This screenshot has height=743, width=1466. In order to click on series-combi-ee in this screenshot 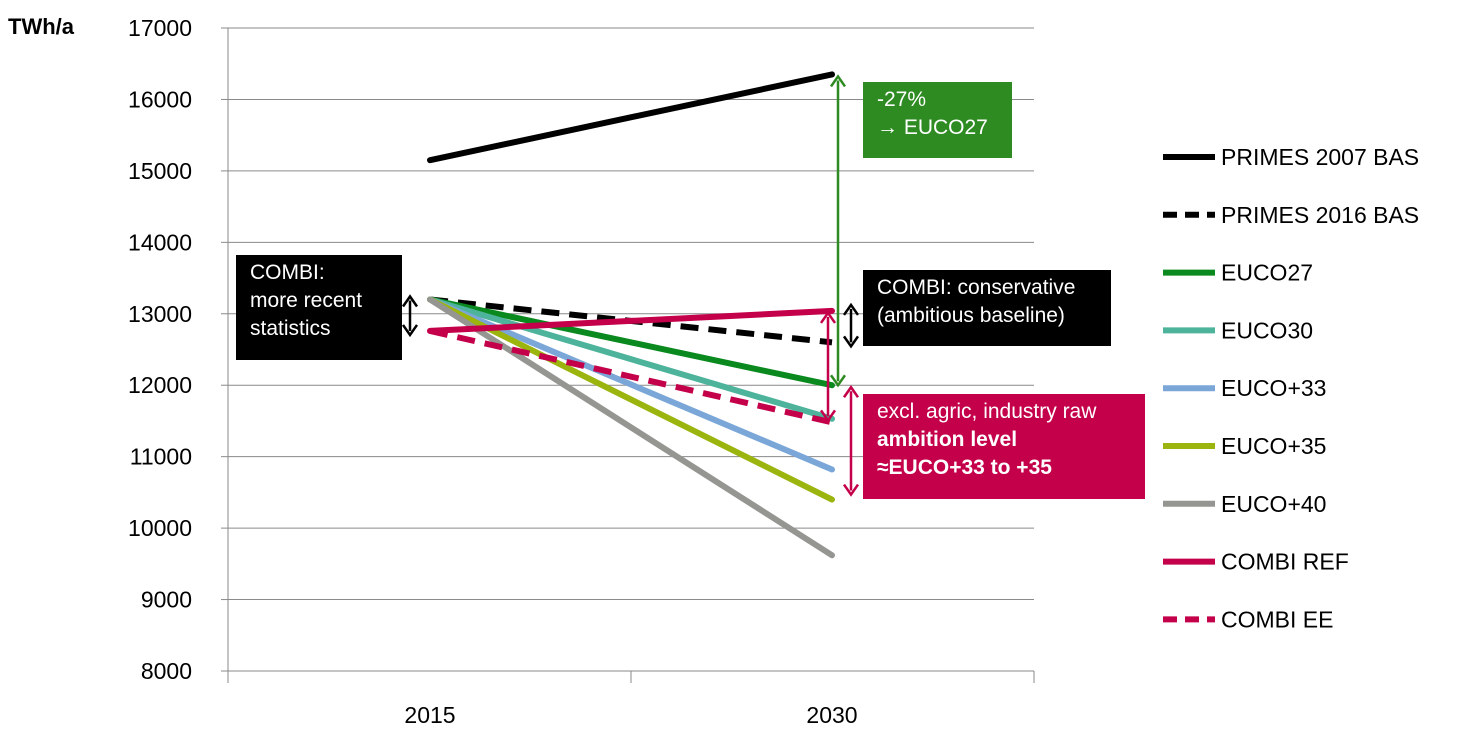, I will do `click(631, 376)`.